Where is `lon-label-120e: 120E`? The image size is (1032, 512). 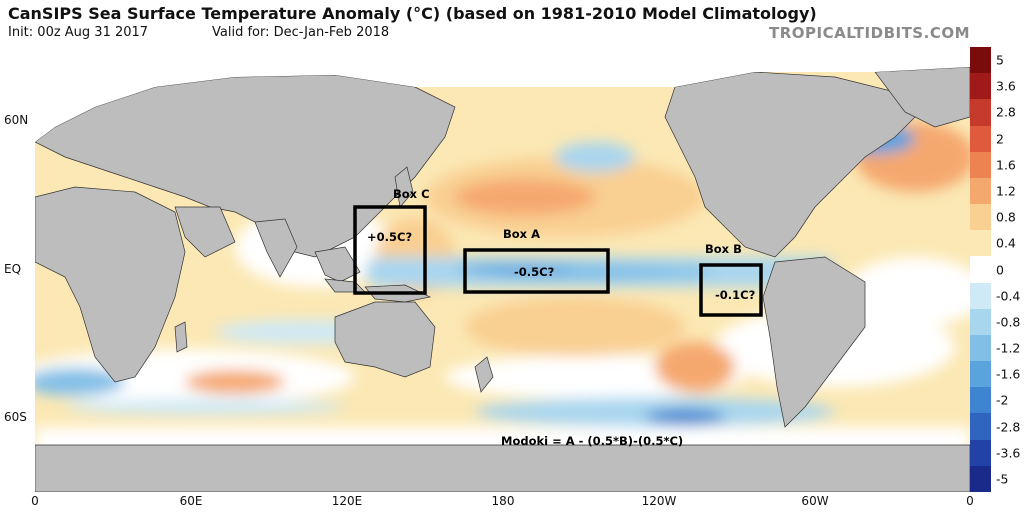 lon-label-120e: 120E is located at coordinates (347, 501).